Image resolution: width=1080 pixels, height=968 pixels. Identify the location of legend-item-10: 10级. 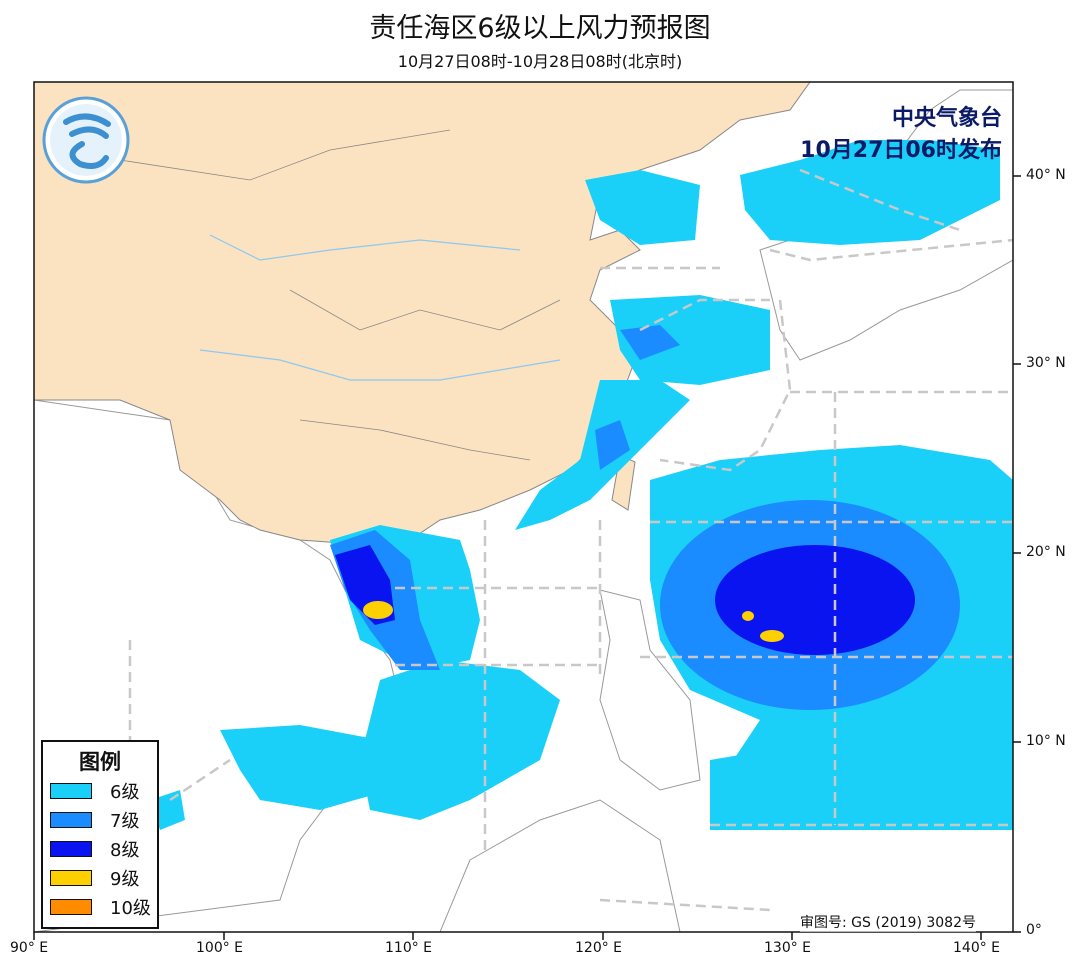
(100, 906).